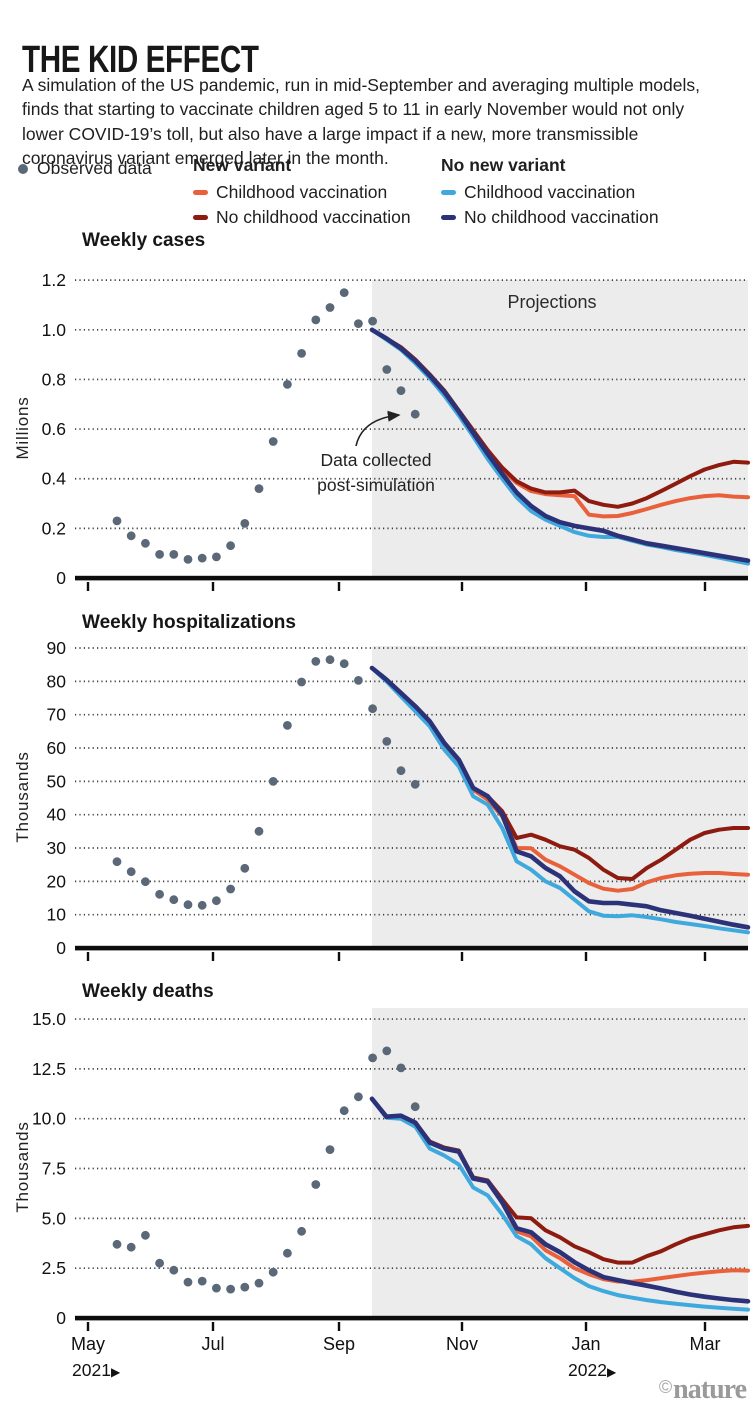 This screenshot has width=751, height=1420. What do you see at coordinates (54, 528) in the screenshot?
I see `y-tick-label: 0.2` at bounding box center [54, 528].